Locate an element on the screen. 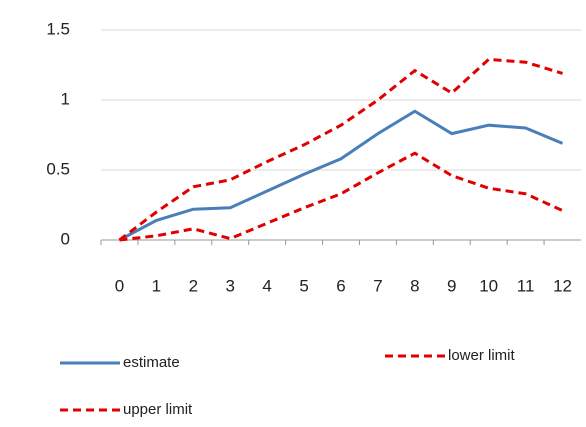 The image size is (586, 427). x-tick-label: 11 is located at coordinates (526, 285).